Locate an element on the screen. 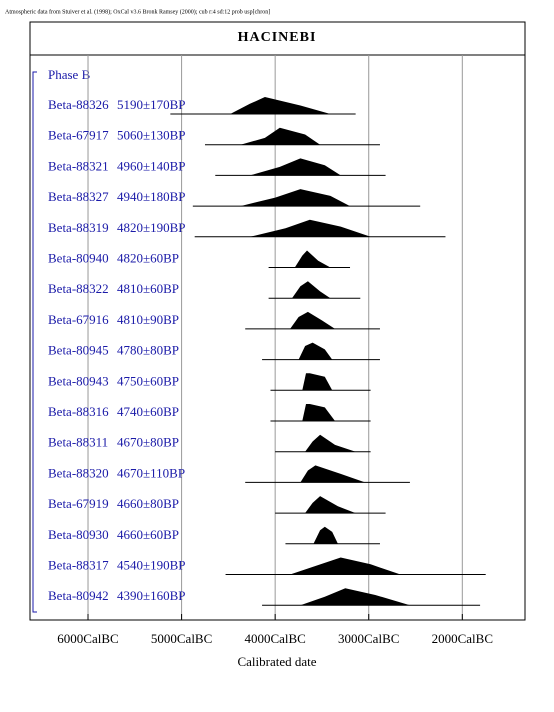  sample-name: Beta-88316 is located at coordinates (78, 411).